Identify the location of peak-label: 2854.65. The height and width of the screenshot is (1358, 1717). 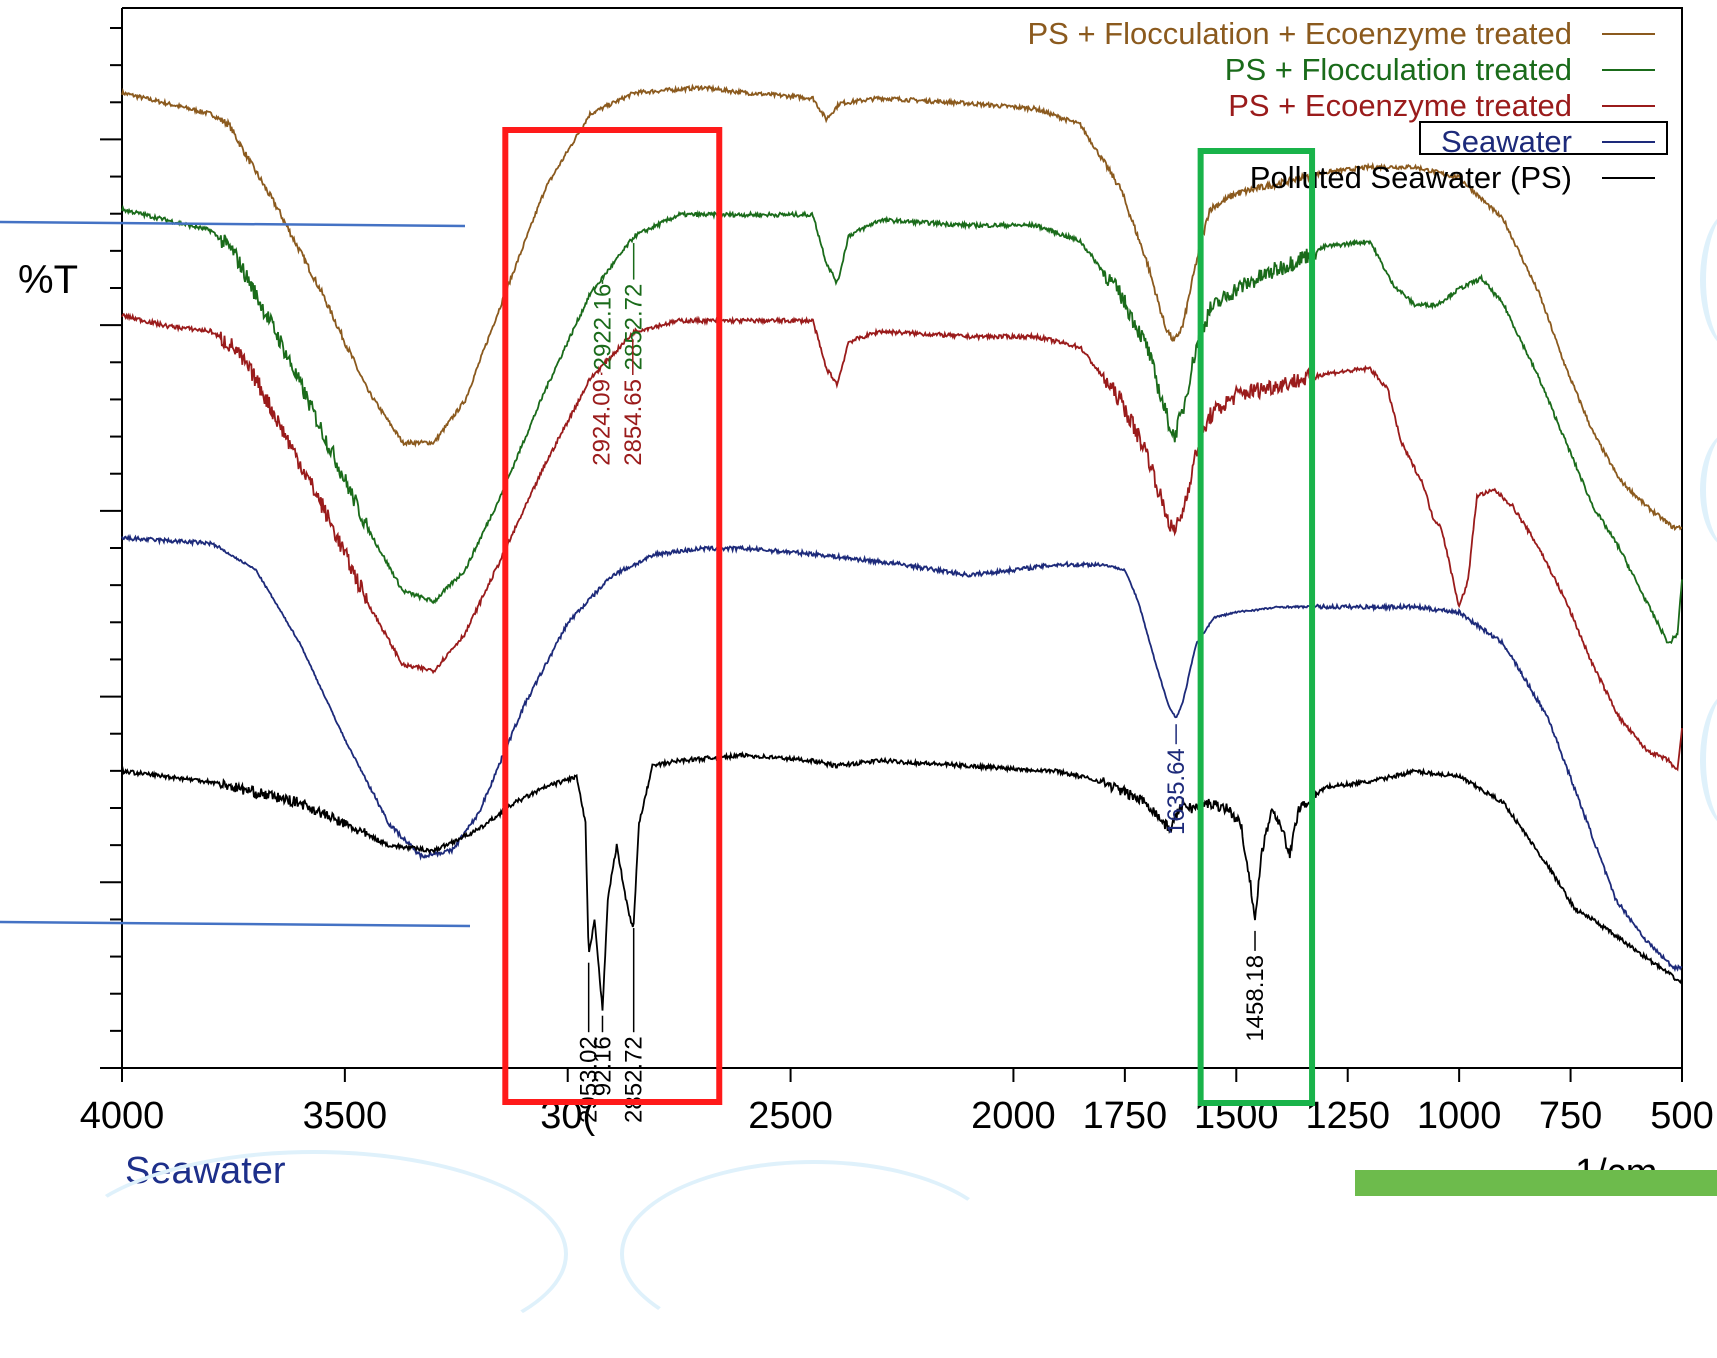
(633, 422).